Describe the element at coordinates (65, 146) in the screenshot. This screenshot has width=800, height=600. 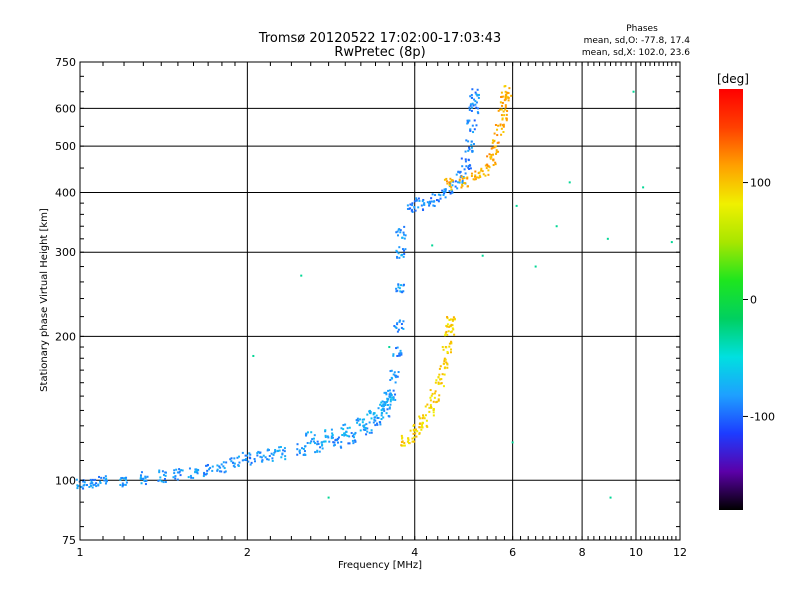
I see `y-tick-label: 500` at that location.